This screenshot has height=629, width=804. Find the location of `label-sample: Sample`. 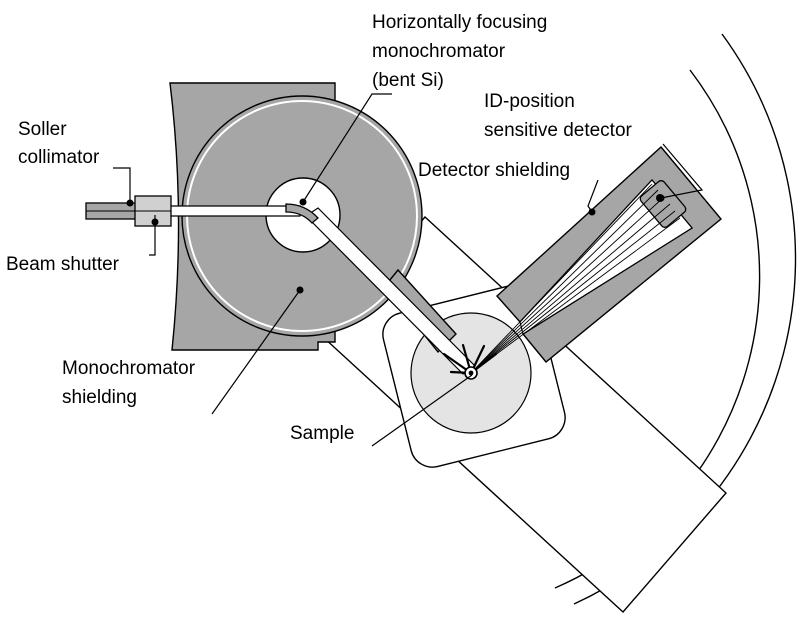

label-sample: Sample is located at coordinates (322, 433).